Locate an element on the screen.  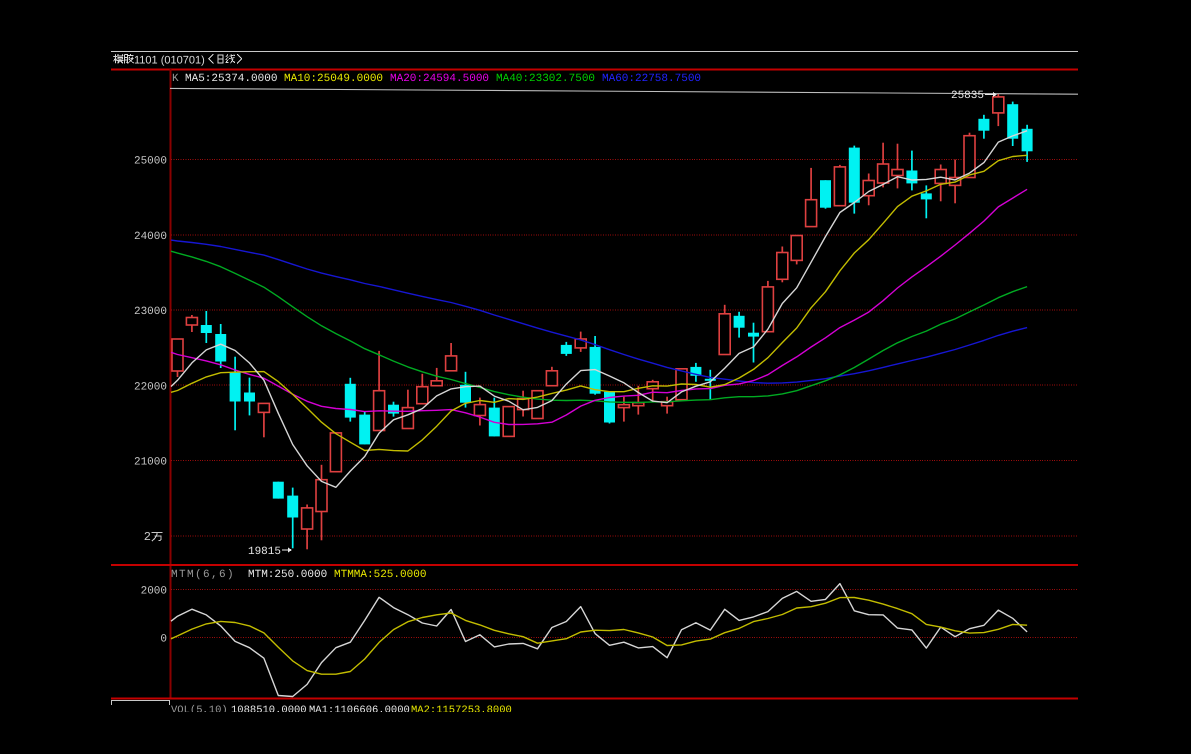
svg-text: 23000 is located at coordinates (150, 312).